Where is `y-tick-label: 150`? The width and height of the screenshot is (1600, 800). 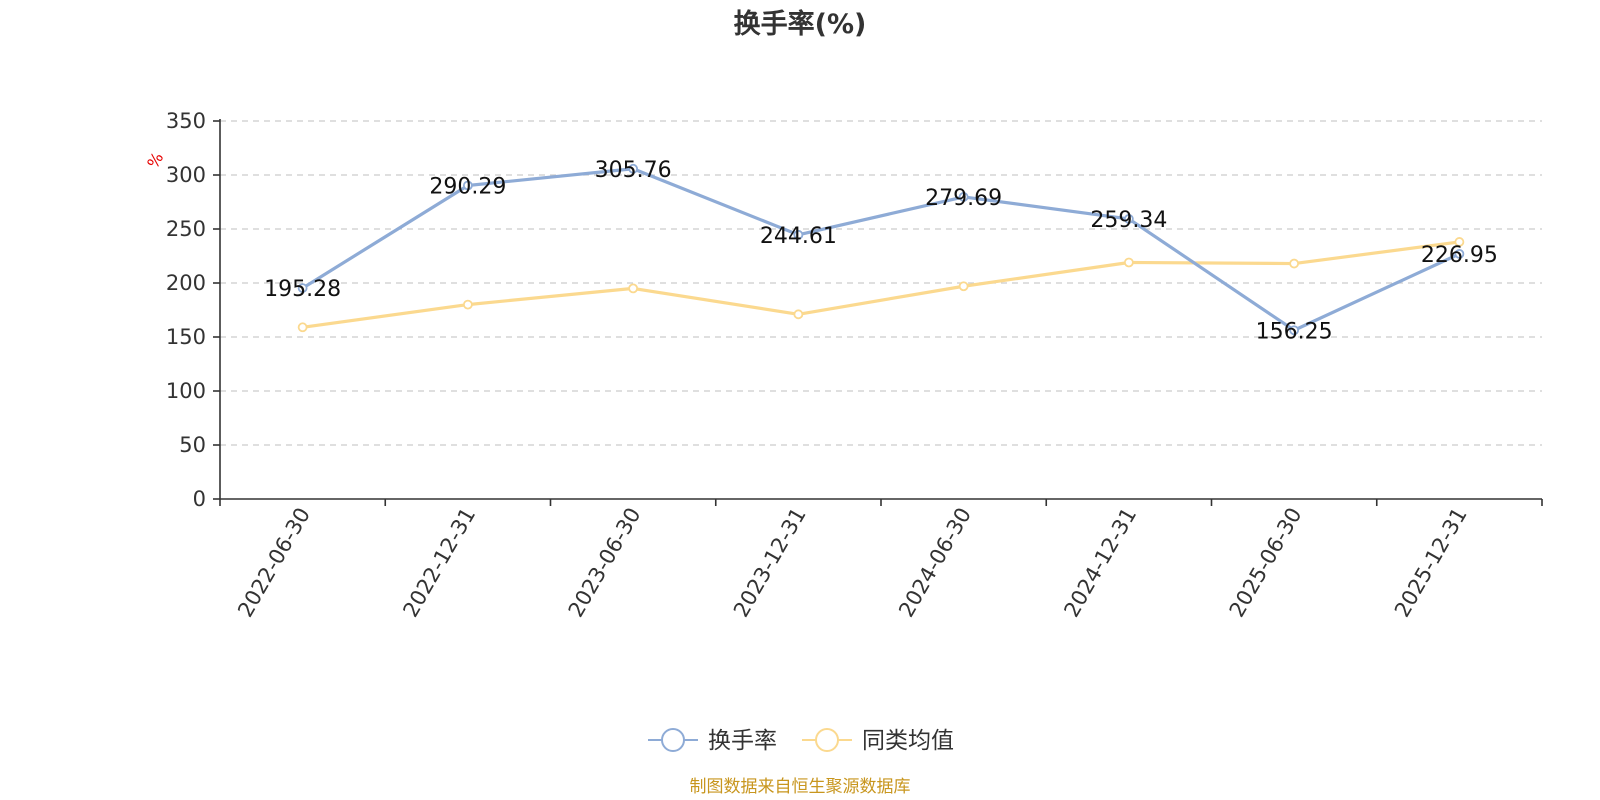 y-tick-label: 150 is located at coordinates (186, 337).